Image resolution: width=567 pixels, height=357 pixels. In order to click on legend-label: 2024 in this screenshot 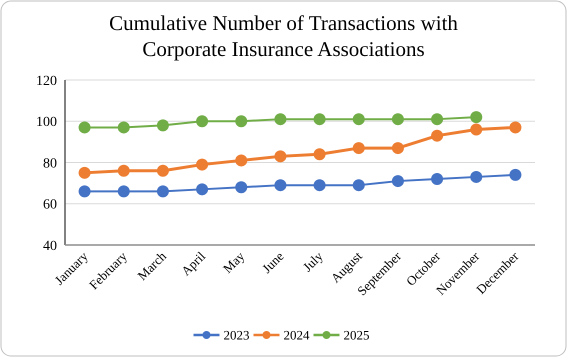, I will do `click(297, 335)`.